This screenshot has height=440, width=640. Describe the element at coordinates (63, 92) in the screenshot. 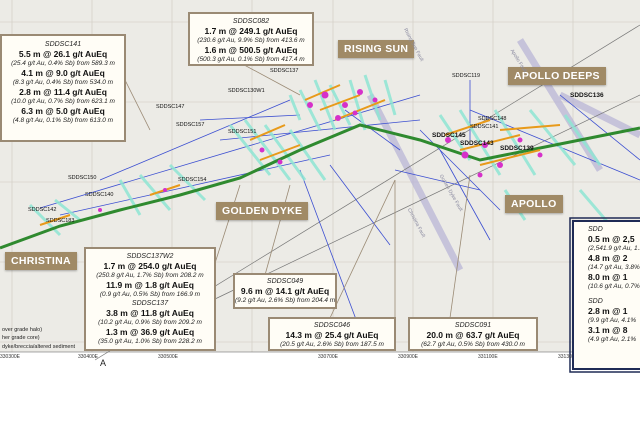

I see `intercept-value: 2.8 m @ 11.4 g/t AuEq` at that location.